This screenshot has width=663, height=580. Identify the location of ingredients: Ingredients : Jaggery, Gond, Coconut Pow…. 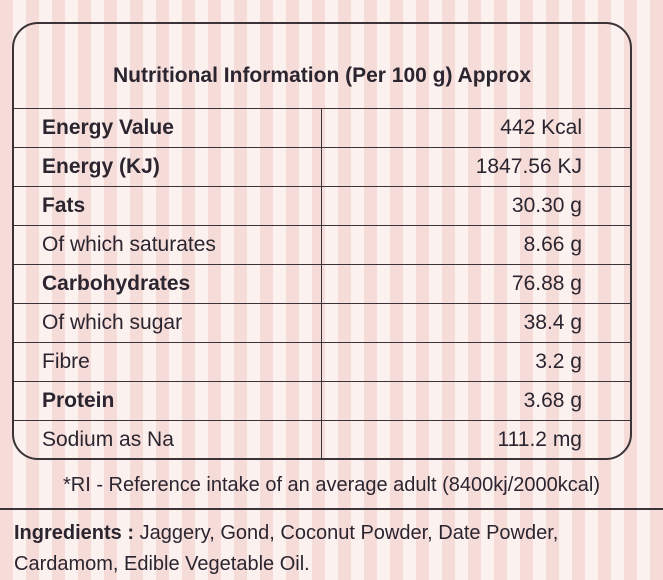
(324, 549).